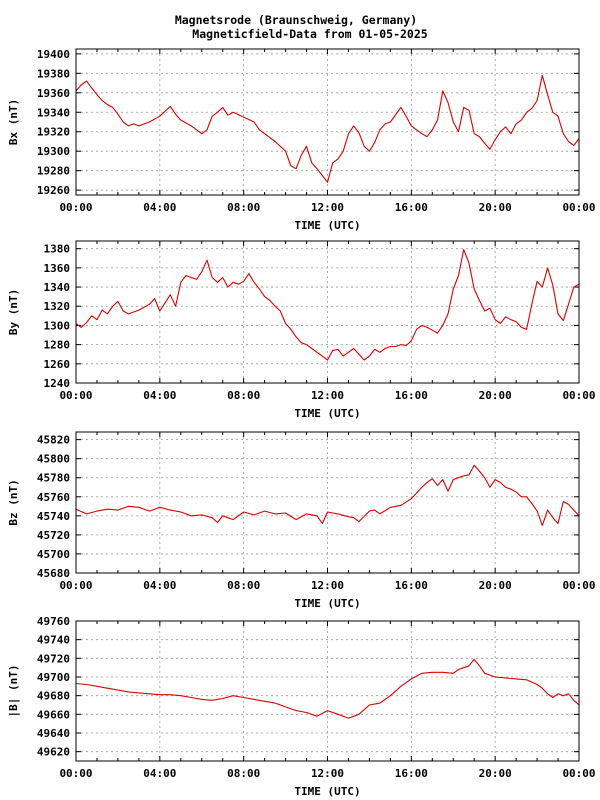 The width and height of the screenshot is (600, 800). Describe the element at coordinates (13, 691) in the screenshot. I see `y-axis-label: |B| (nT)` at that location.